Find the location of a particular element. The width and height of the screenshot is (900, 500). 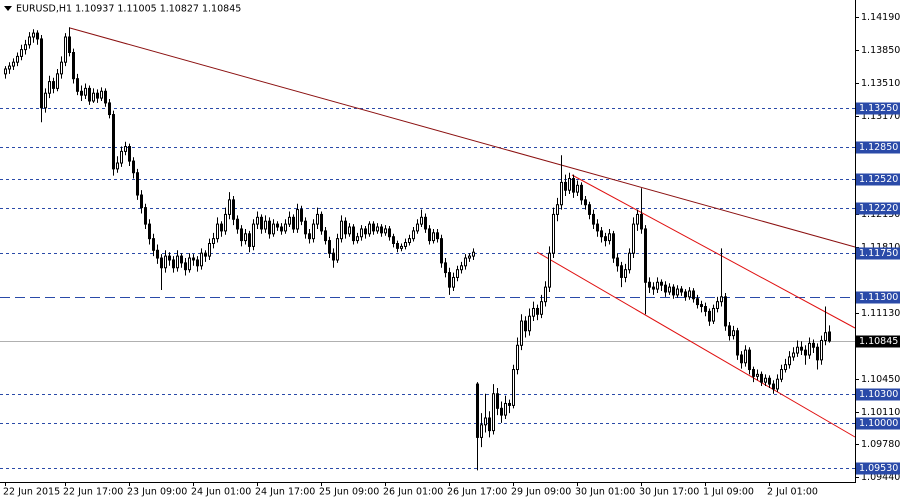

y-tick-label: 1.09780 is located at coordinates (880, 444).